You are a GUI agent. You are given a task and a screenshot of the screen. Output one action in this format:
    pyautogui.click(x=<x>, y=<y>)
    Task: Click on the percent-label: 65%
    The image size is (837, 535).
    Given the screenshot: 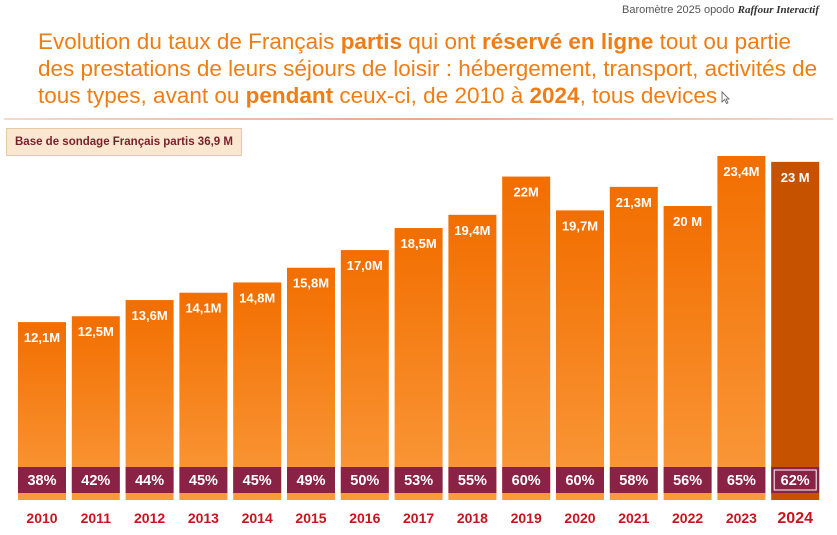 What is the action you would take?
    pyautogui.click(x=741, y=481)
    